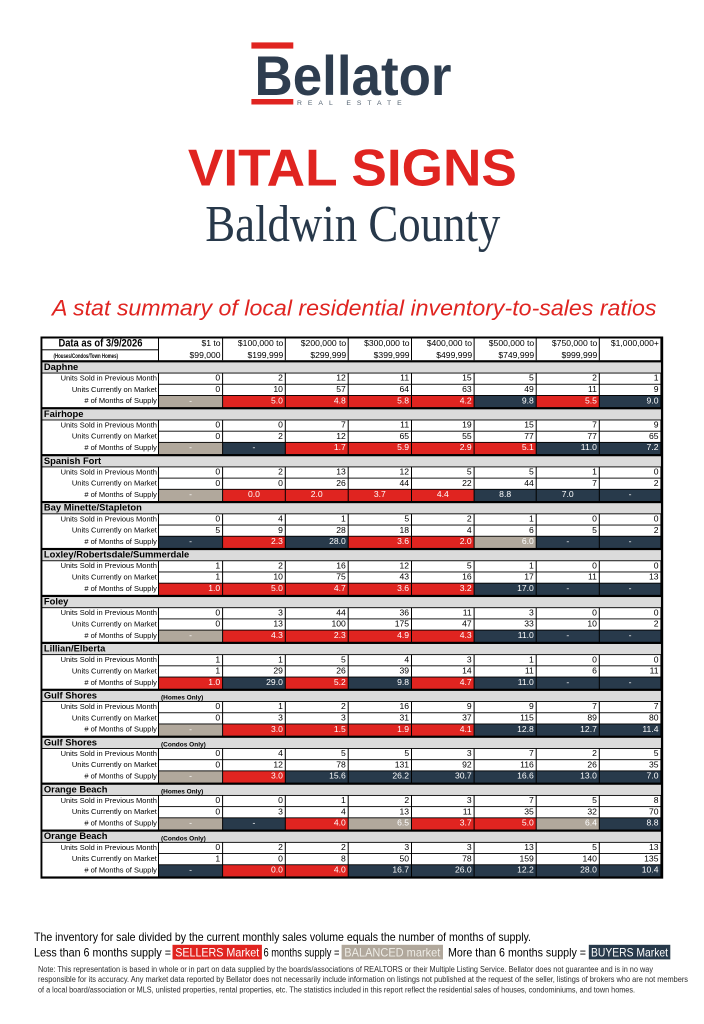  Describe the element at coordinates (61, 366) in the screenshot. I see `svg-text: Daphne` at that location.